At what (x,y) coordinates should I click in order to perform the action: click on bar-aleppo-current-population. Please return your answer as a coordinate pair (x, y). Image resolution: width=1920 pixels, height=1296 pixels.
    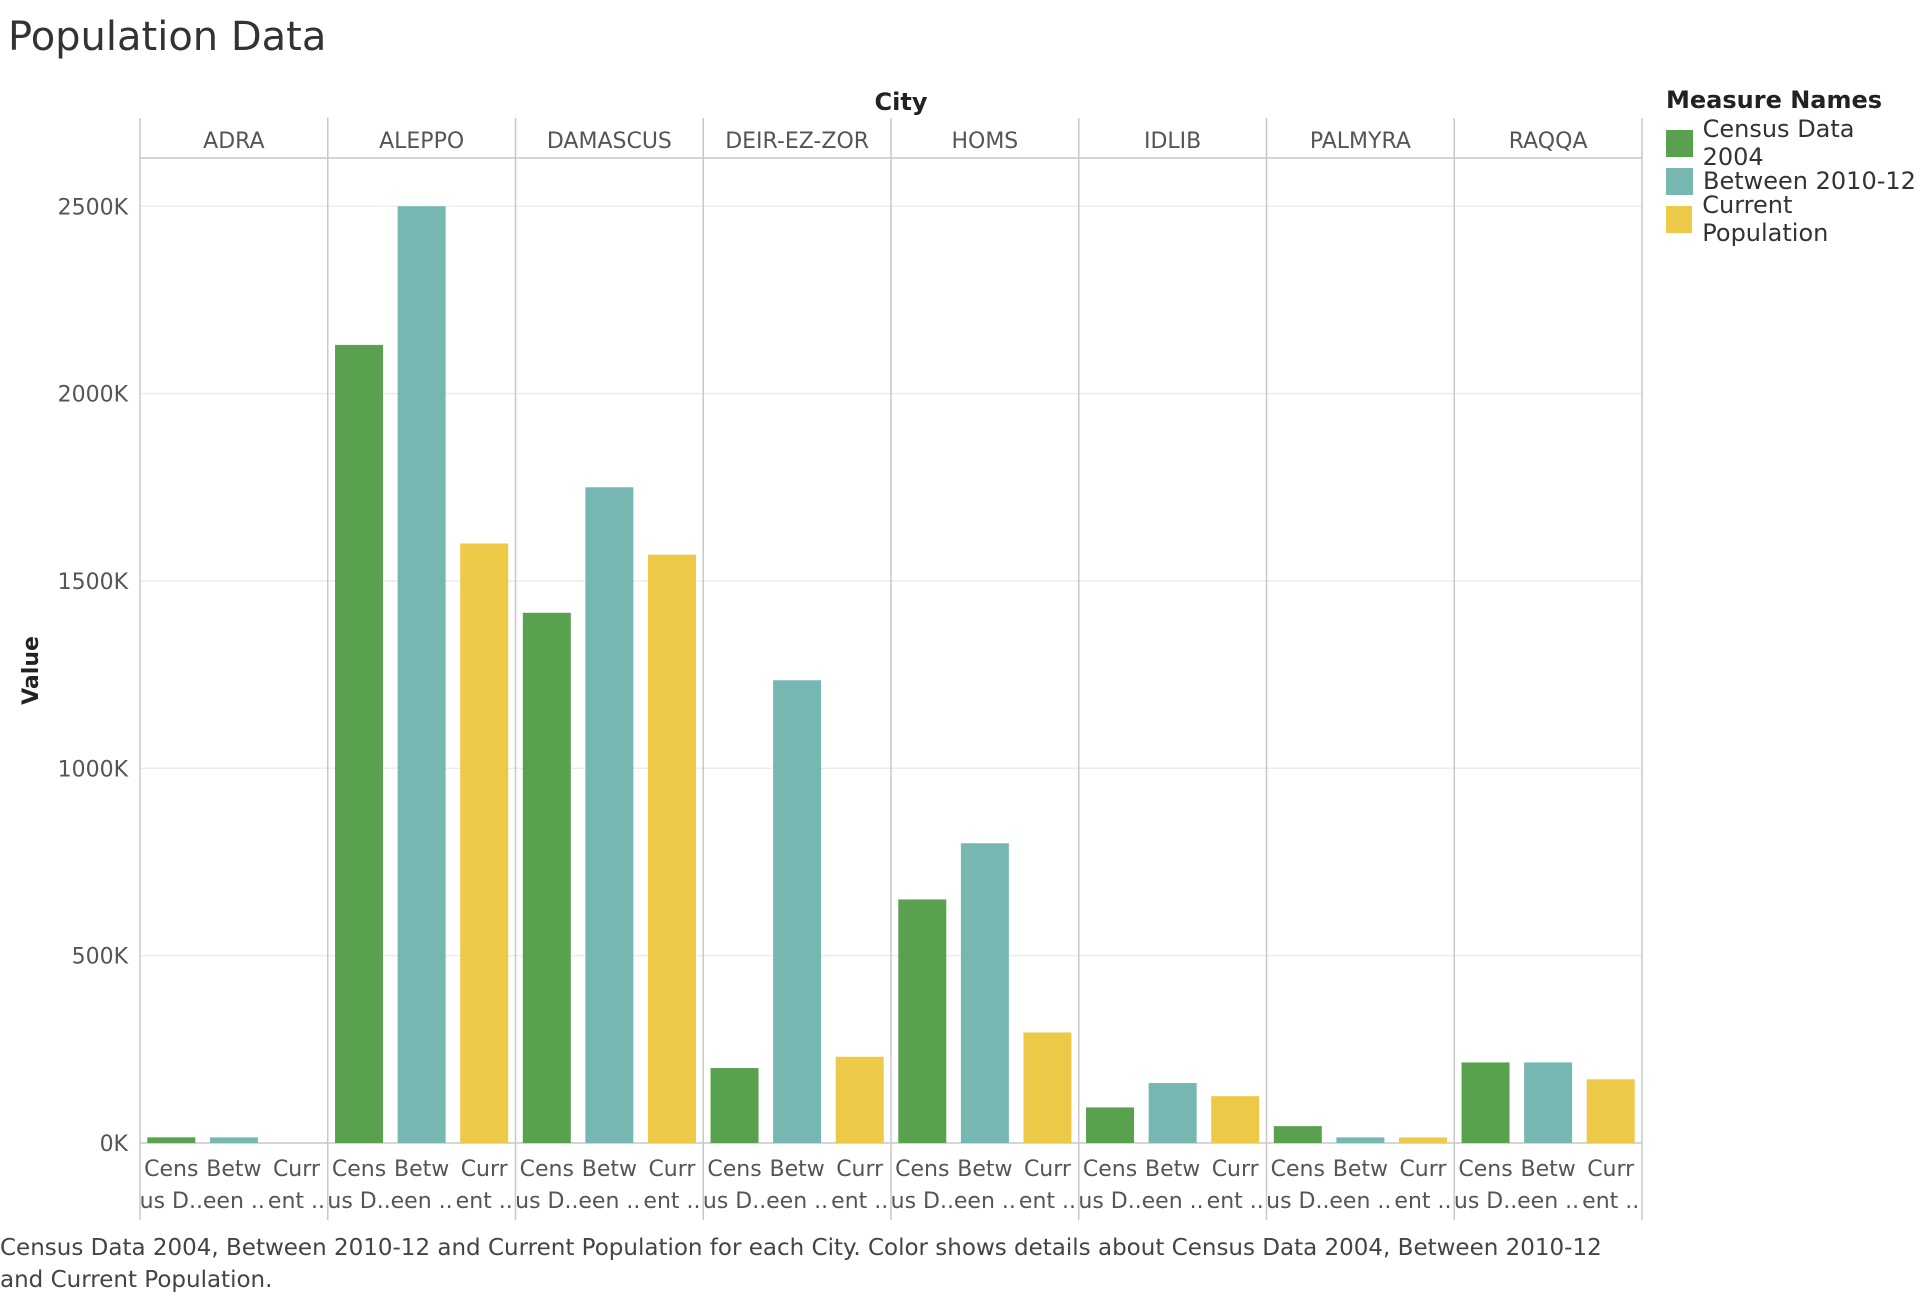
    Looking at the image, I should click on (484, 843).